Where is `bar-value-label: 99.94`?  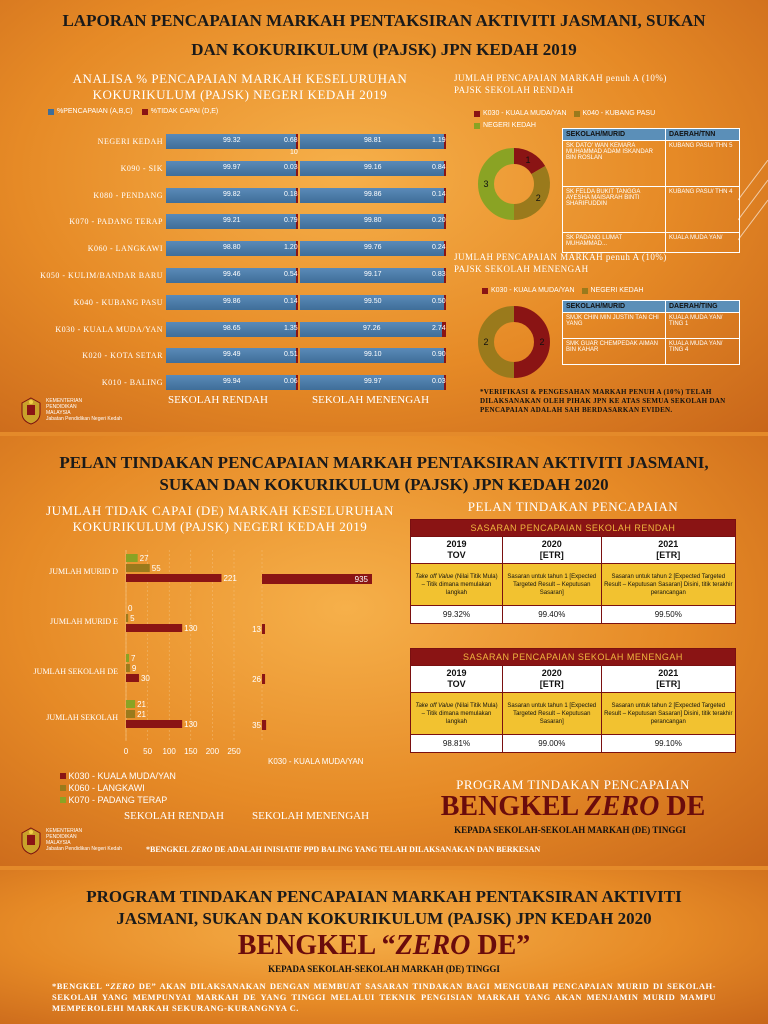
bar-value-label: 99.94 is located at coordinates (232, 382).